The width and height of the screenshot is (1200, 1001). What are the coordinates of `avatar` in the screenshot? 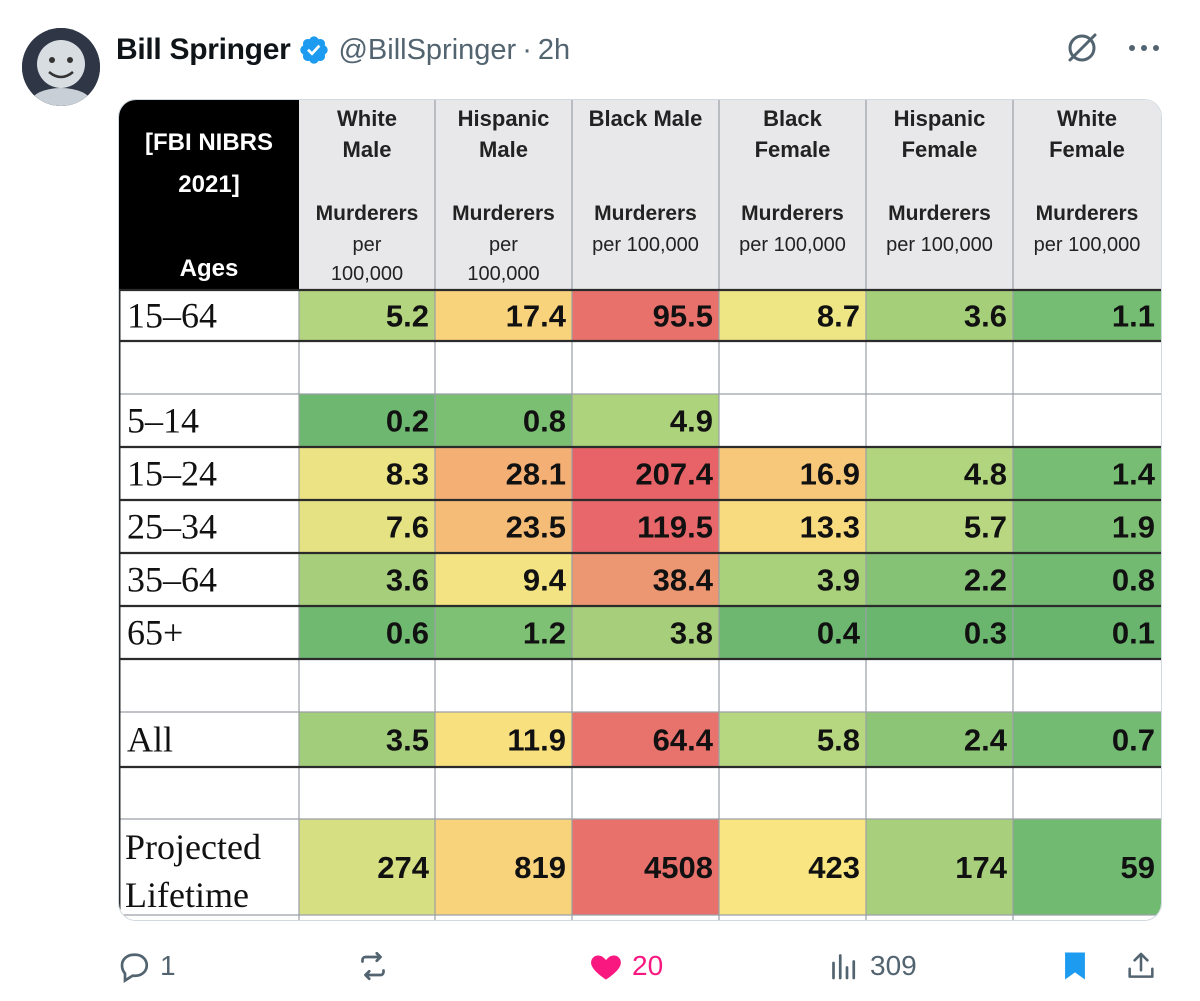 It's located at (61, 67).